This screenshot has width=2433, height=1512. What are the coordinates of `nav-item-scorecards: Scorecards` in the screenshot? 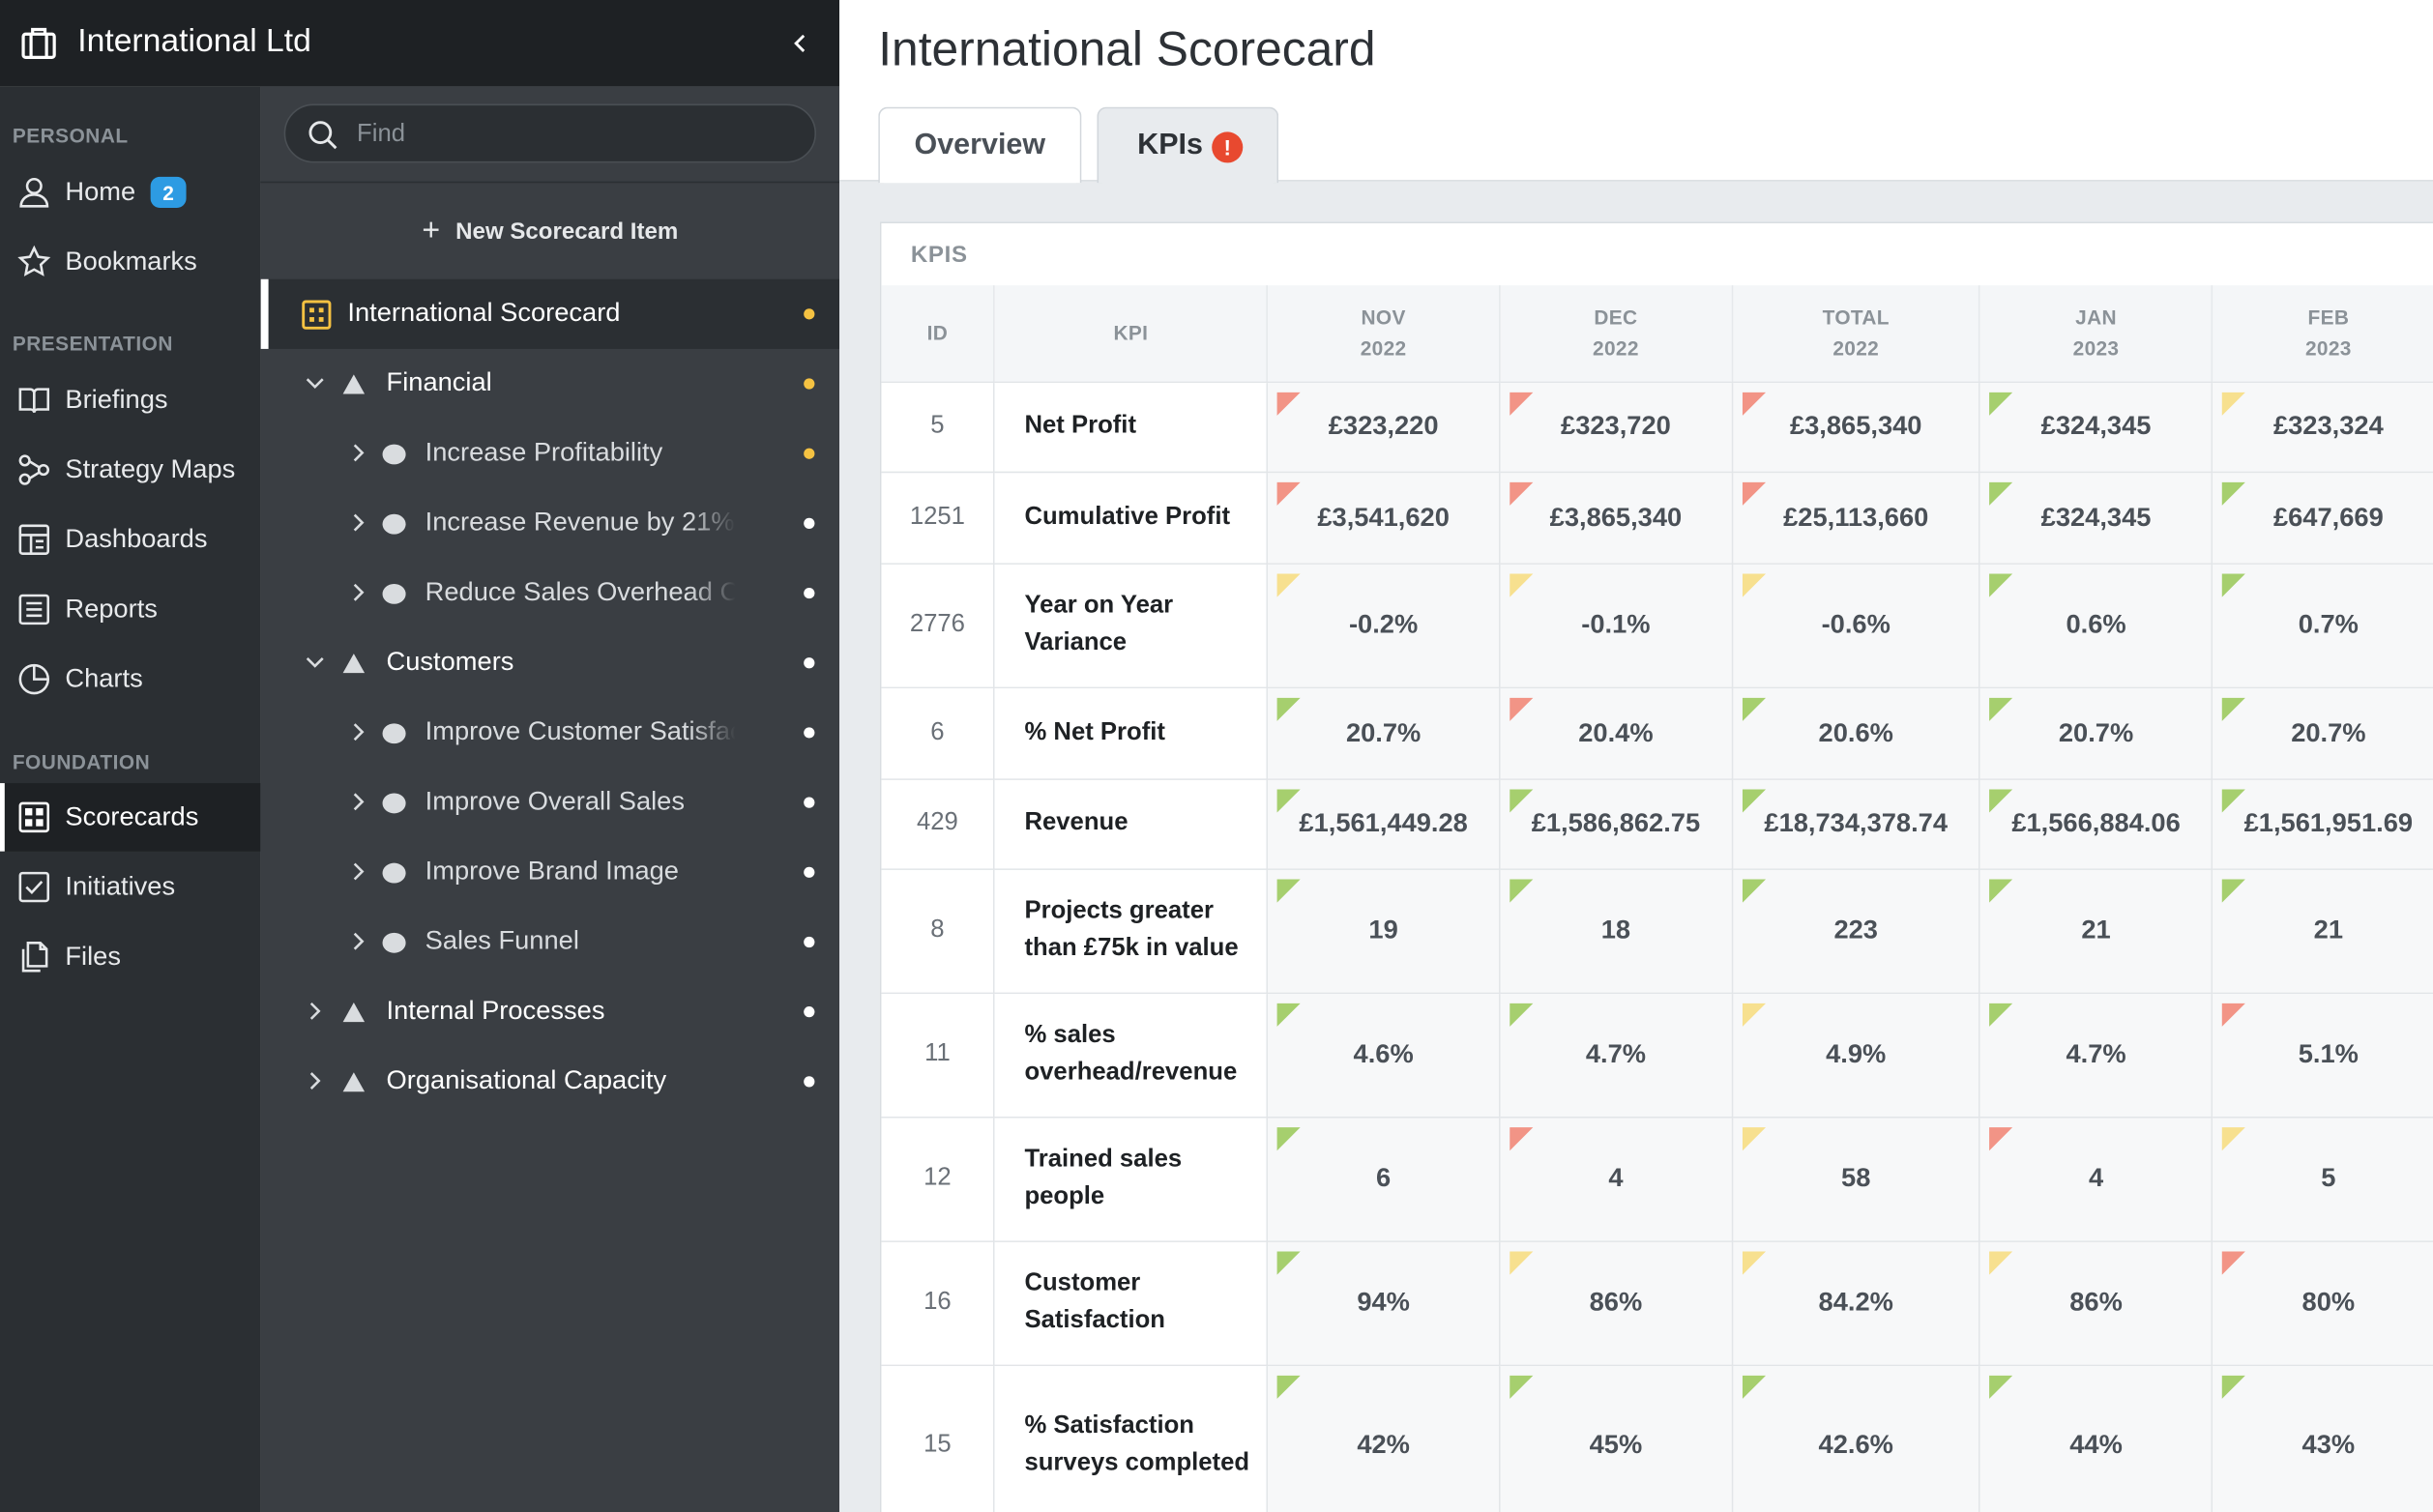 It's located at (130, 817).